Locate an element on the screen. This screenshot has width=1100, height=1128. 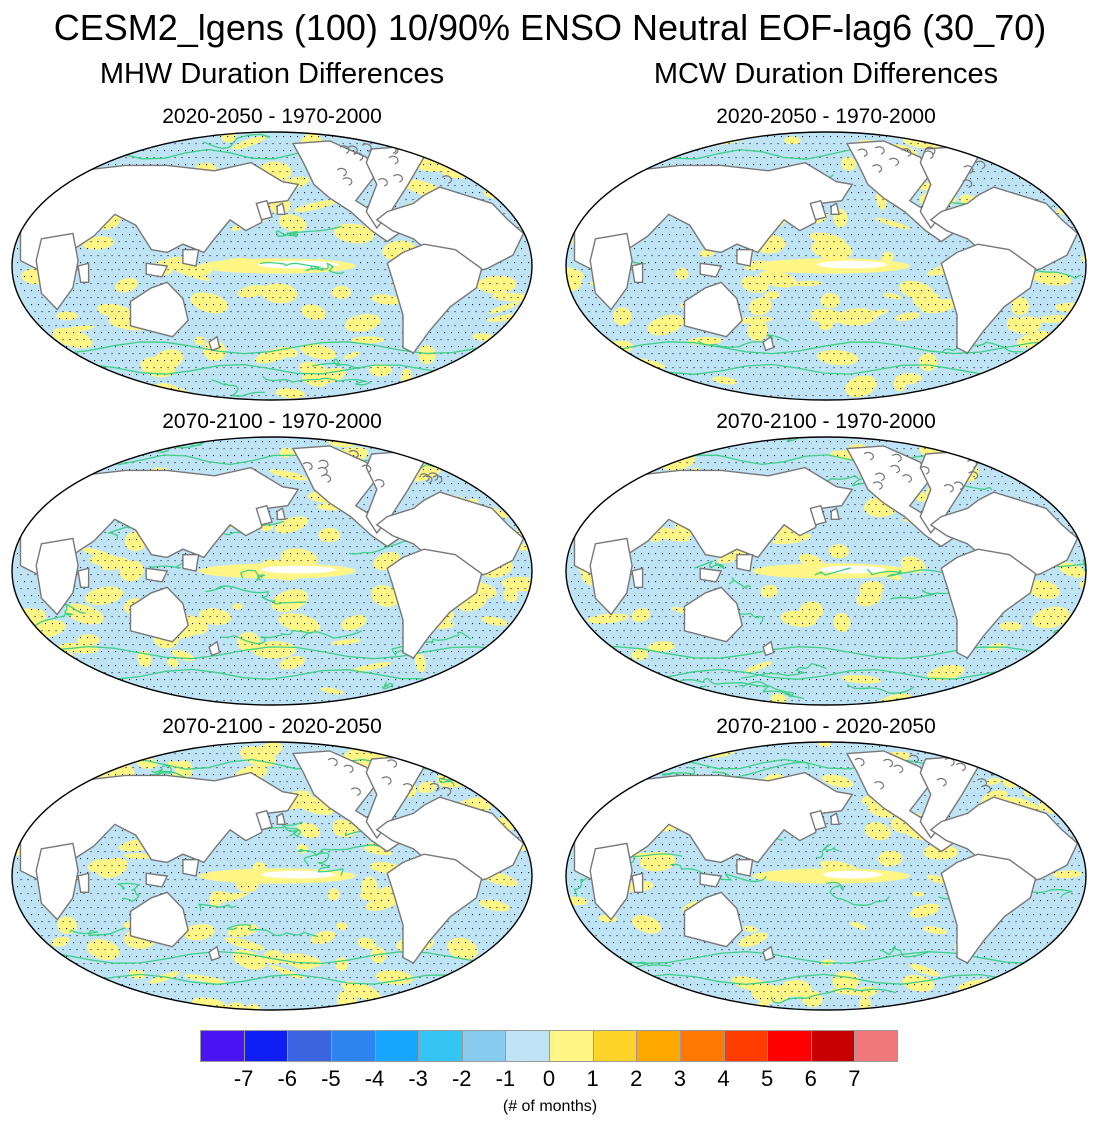
column-title-mhw: MHW Duration Differences is located at coordinates (272, 74).